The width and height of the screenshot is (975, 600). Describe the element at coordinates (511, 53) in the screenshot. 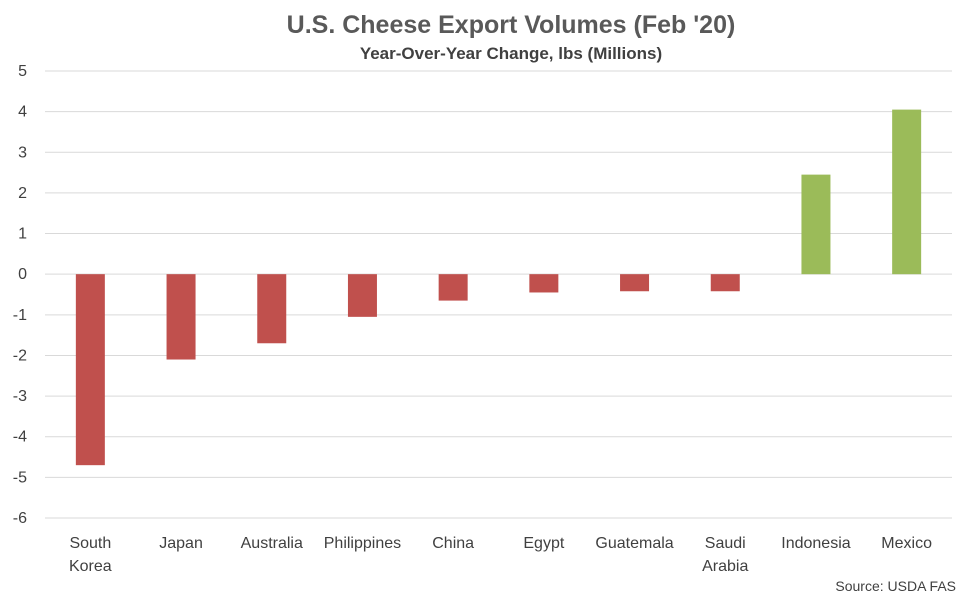

I see `chart-subtitle: Year-Over-Year Change, lbs (Millions)` at that location.